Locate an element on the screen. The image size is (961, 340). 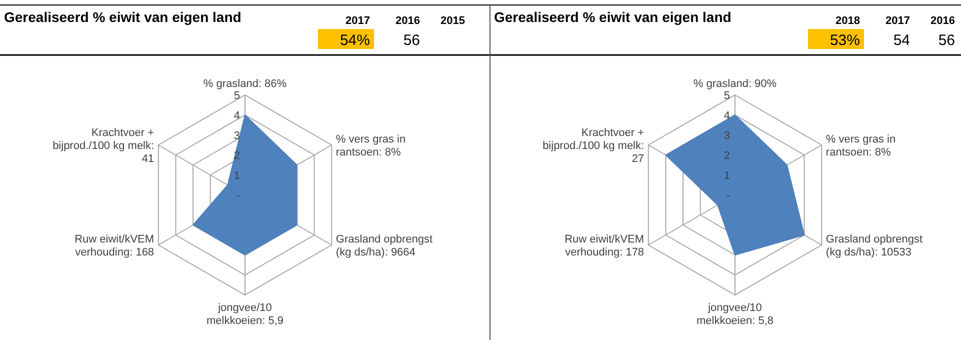
spoke-label: % grasland: 90% is located at coordinates (735, 84).